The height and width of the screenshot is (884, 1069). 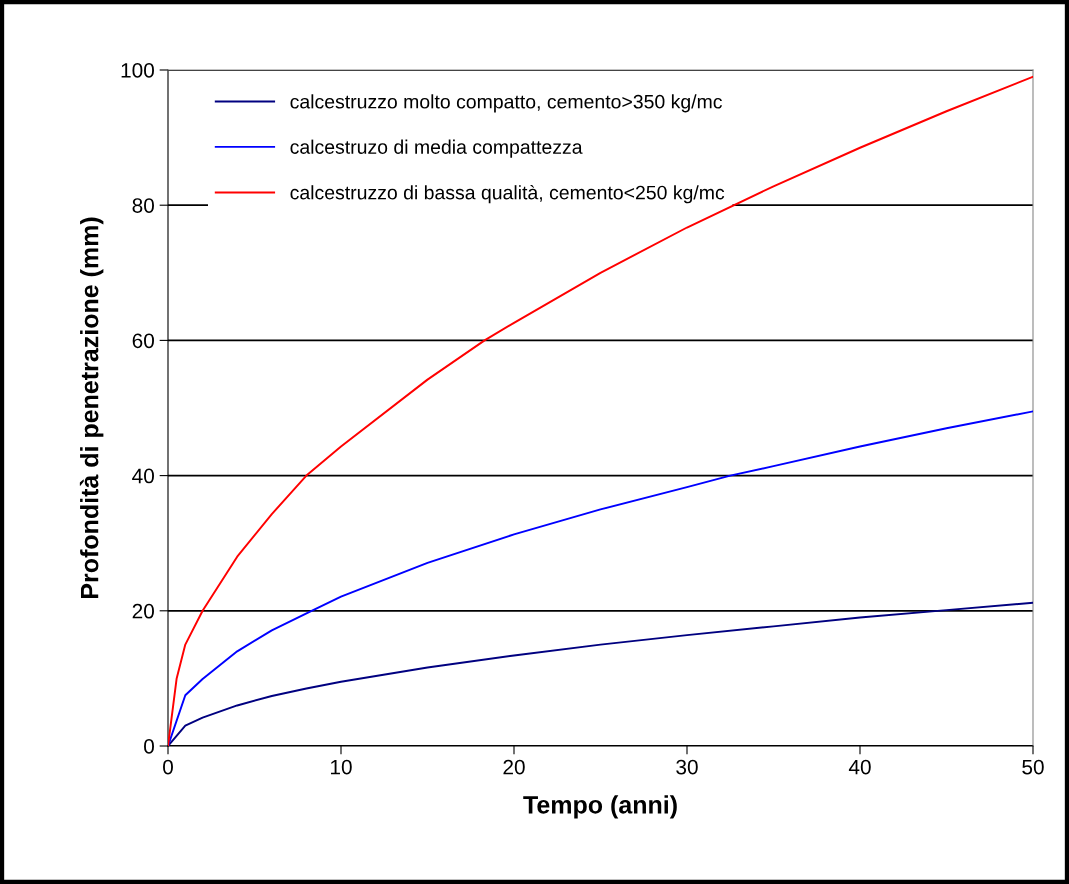 What do you see at coordinates (687, 767) in the screenshot?
I see `x-tick-label: 30` at bounding box center [687, 767].